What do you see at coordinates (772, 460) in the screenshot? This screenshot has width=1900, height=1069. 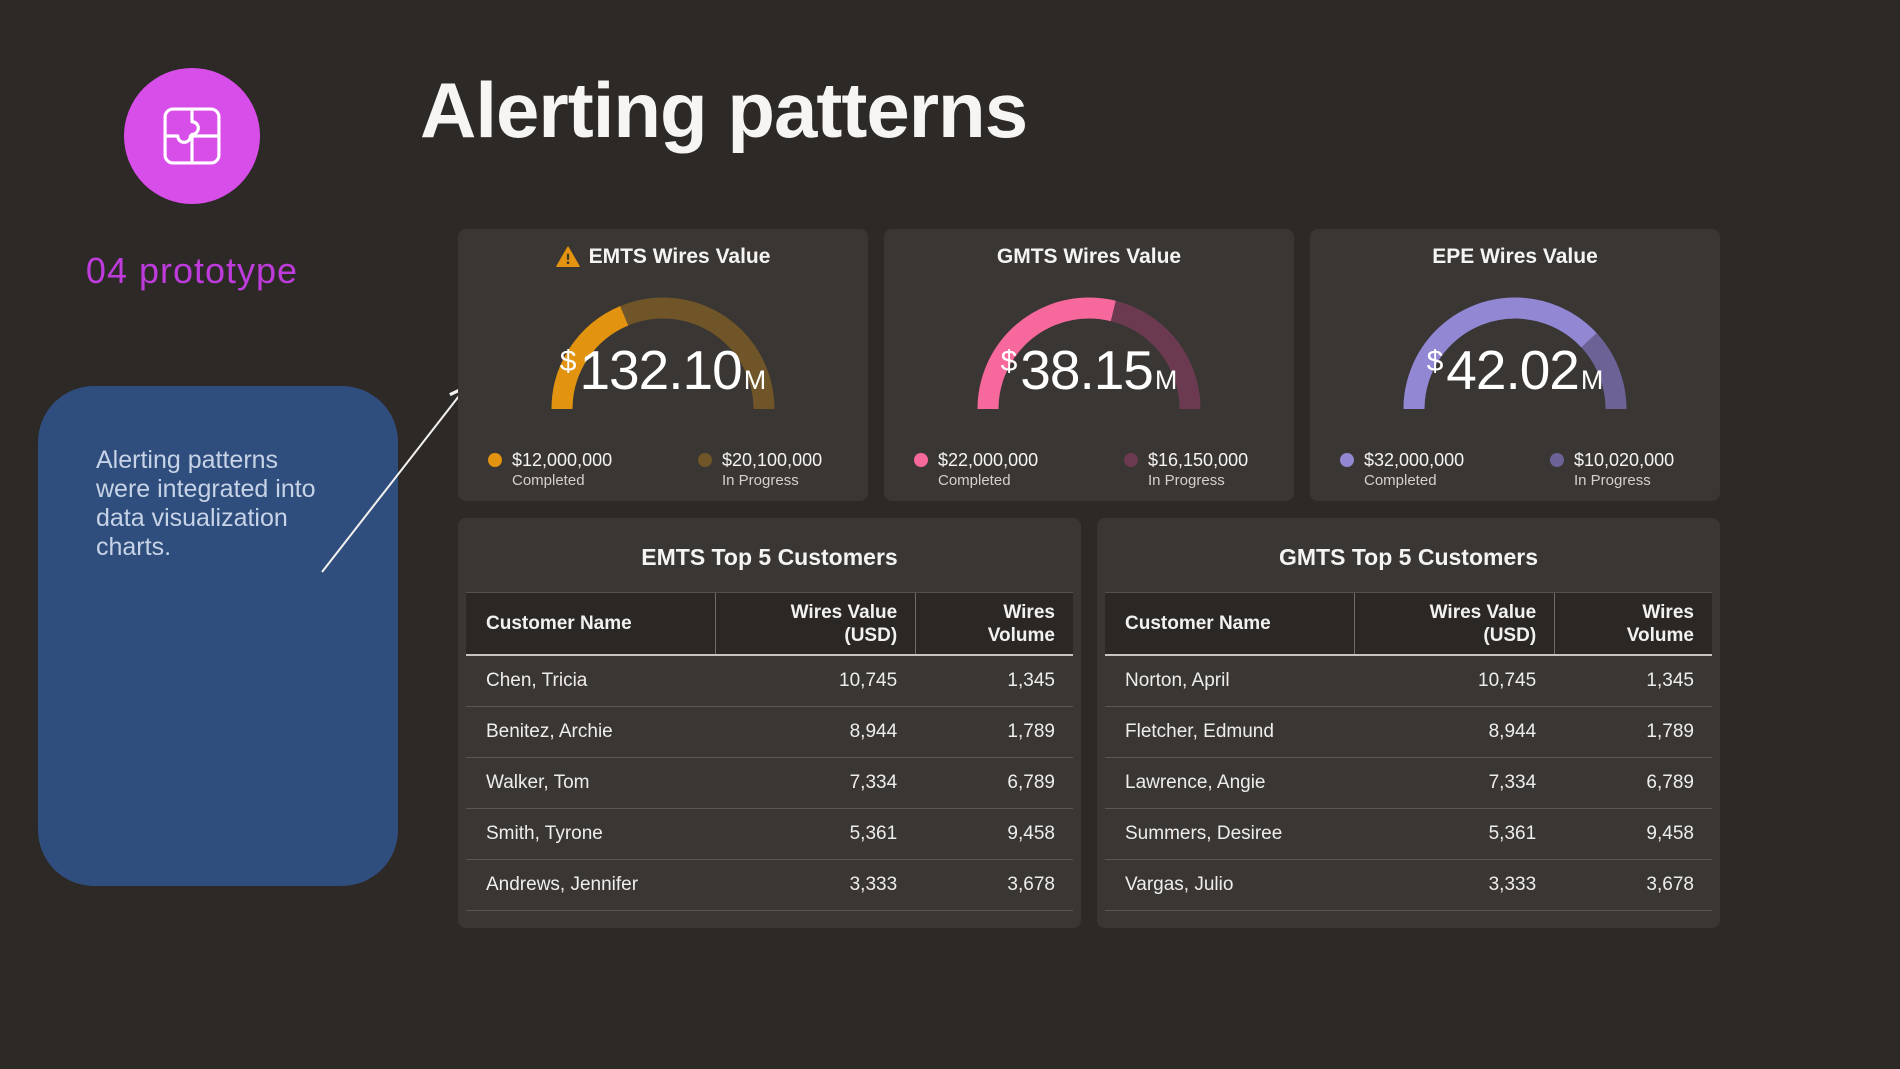 I see `legend-amount: $20,100,000` at bounding box center [772, 460].